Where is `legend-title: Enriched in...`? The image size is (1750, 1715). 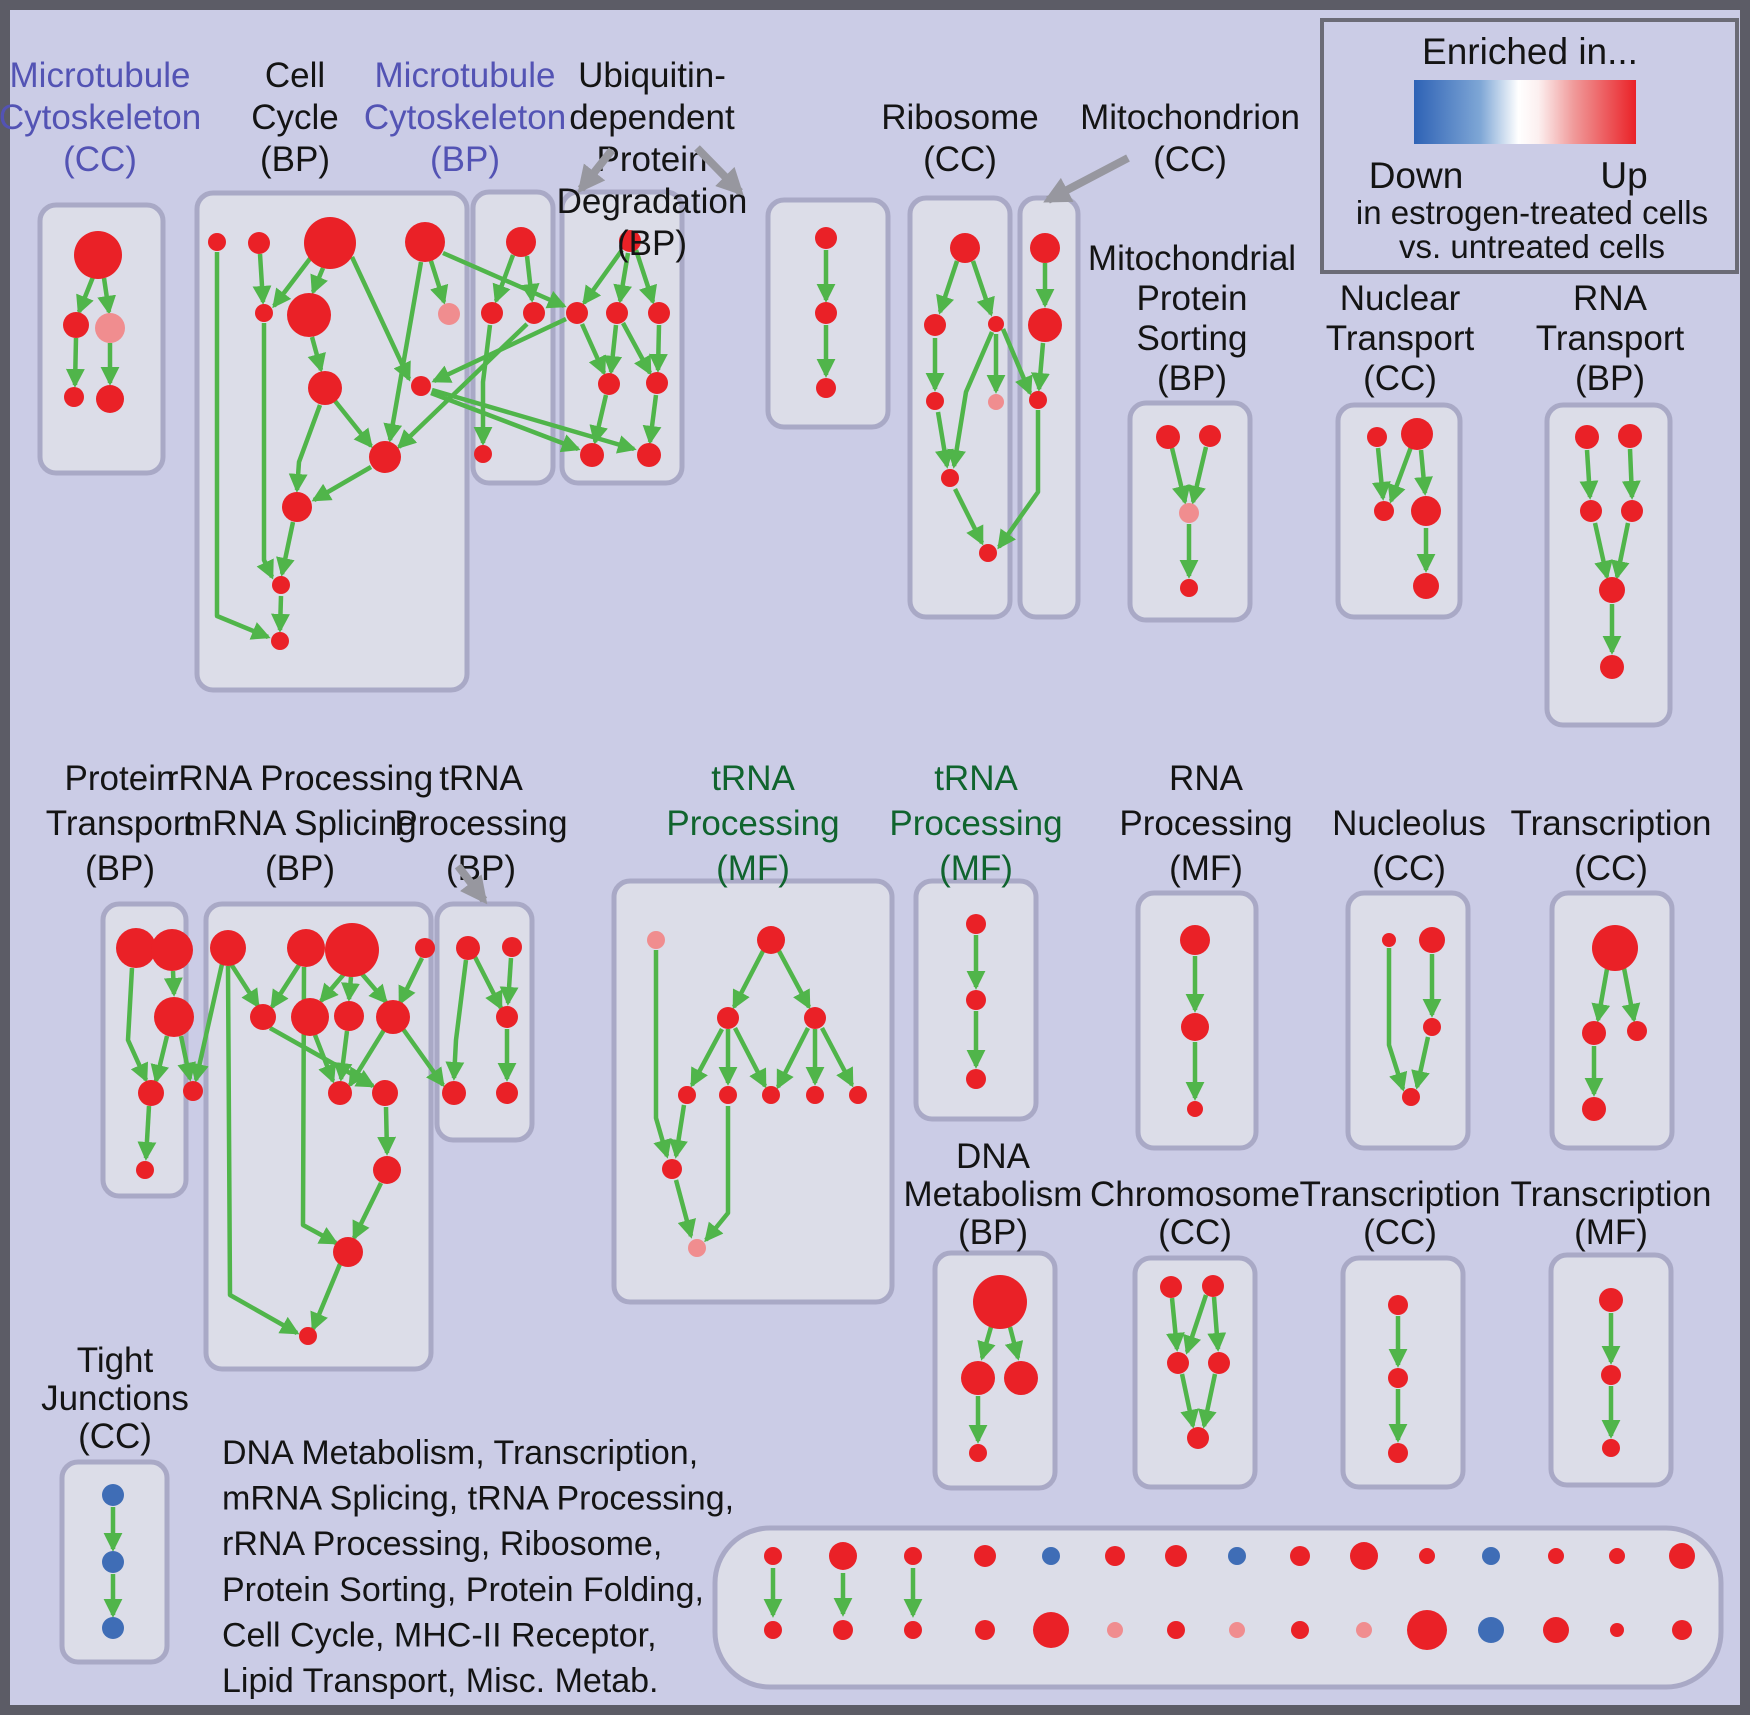
legend-title: Enriched in... is located at coordinates (1530, 51).